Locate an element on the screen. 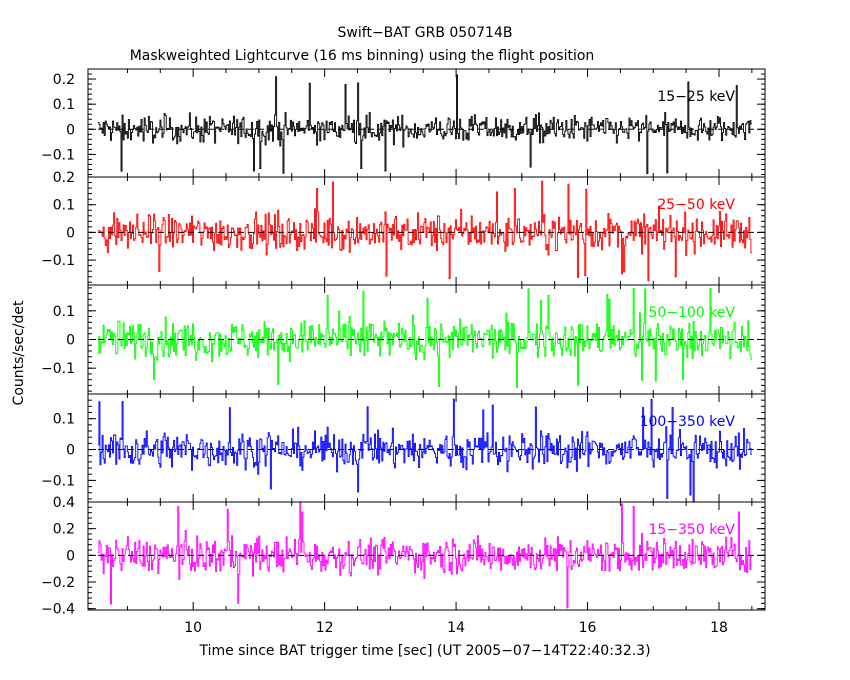 The image size is (850, 680). legend-label-1: 15−25 keV is located at coordinates (696, 97).